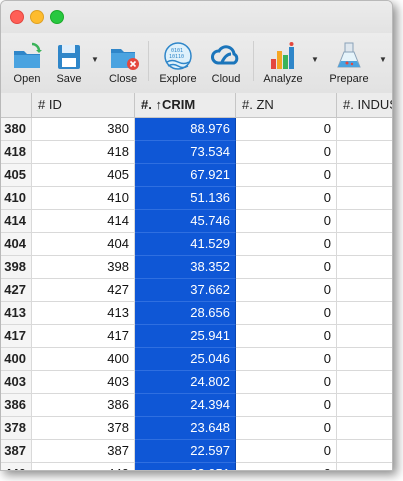 This screenshot has height=481, width=403. Describe the element at coordinates (185, 175) in the screenshot. I see `crim-cell: 67.921` at that location.